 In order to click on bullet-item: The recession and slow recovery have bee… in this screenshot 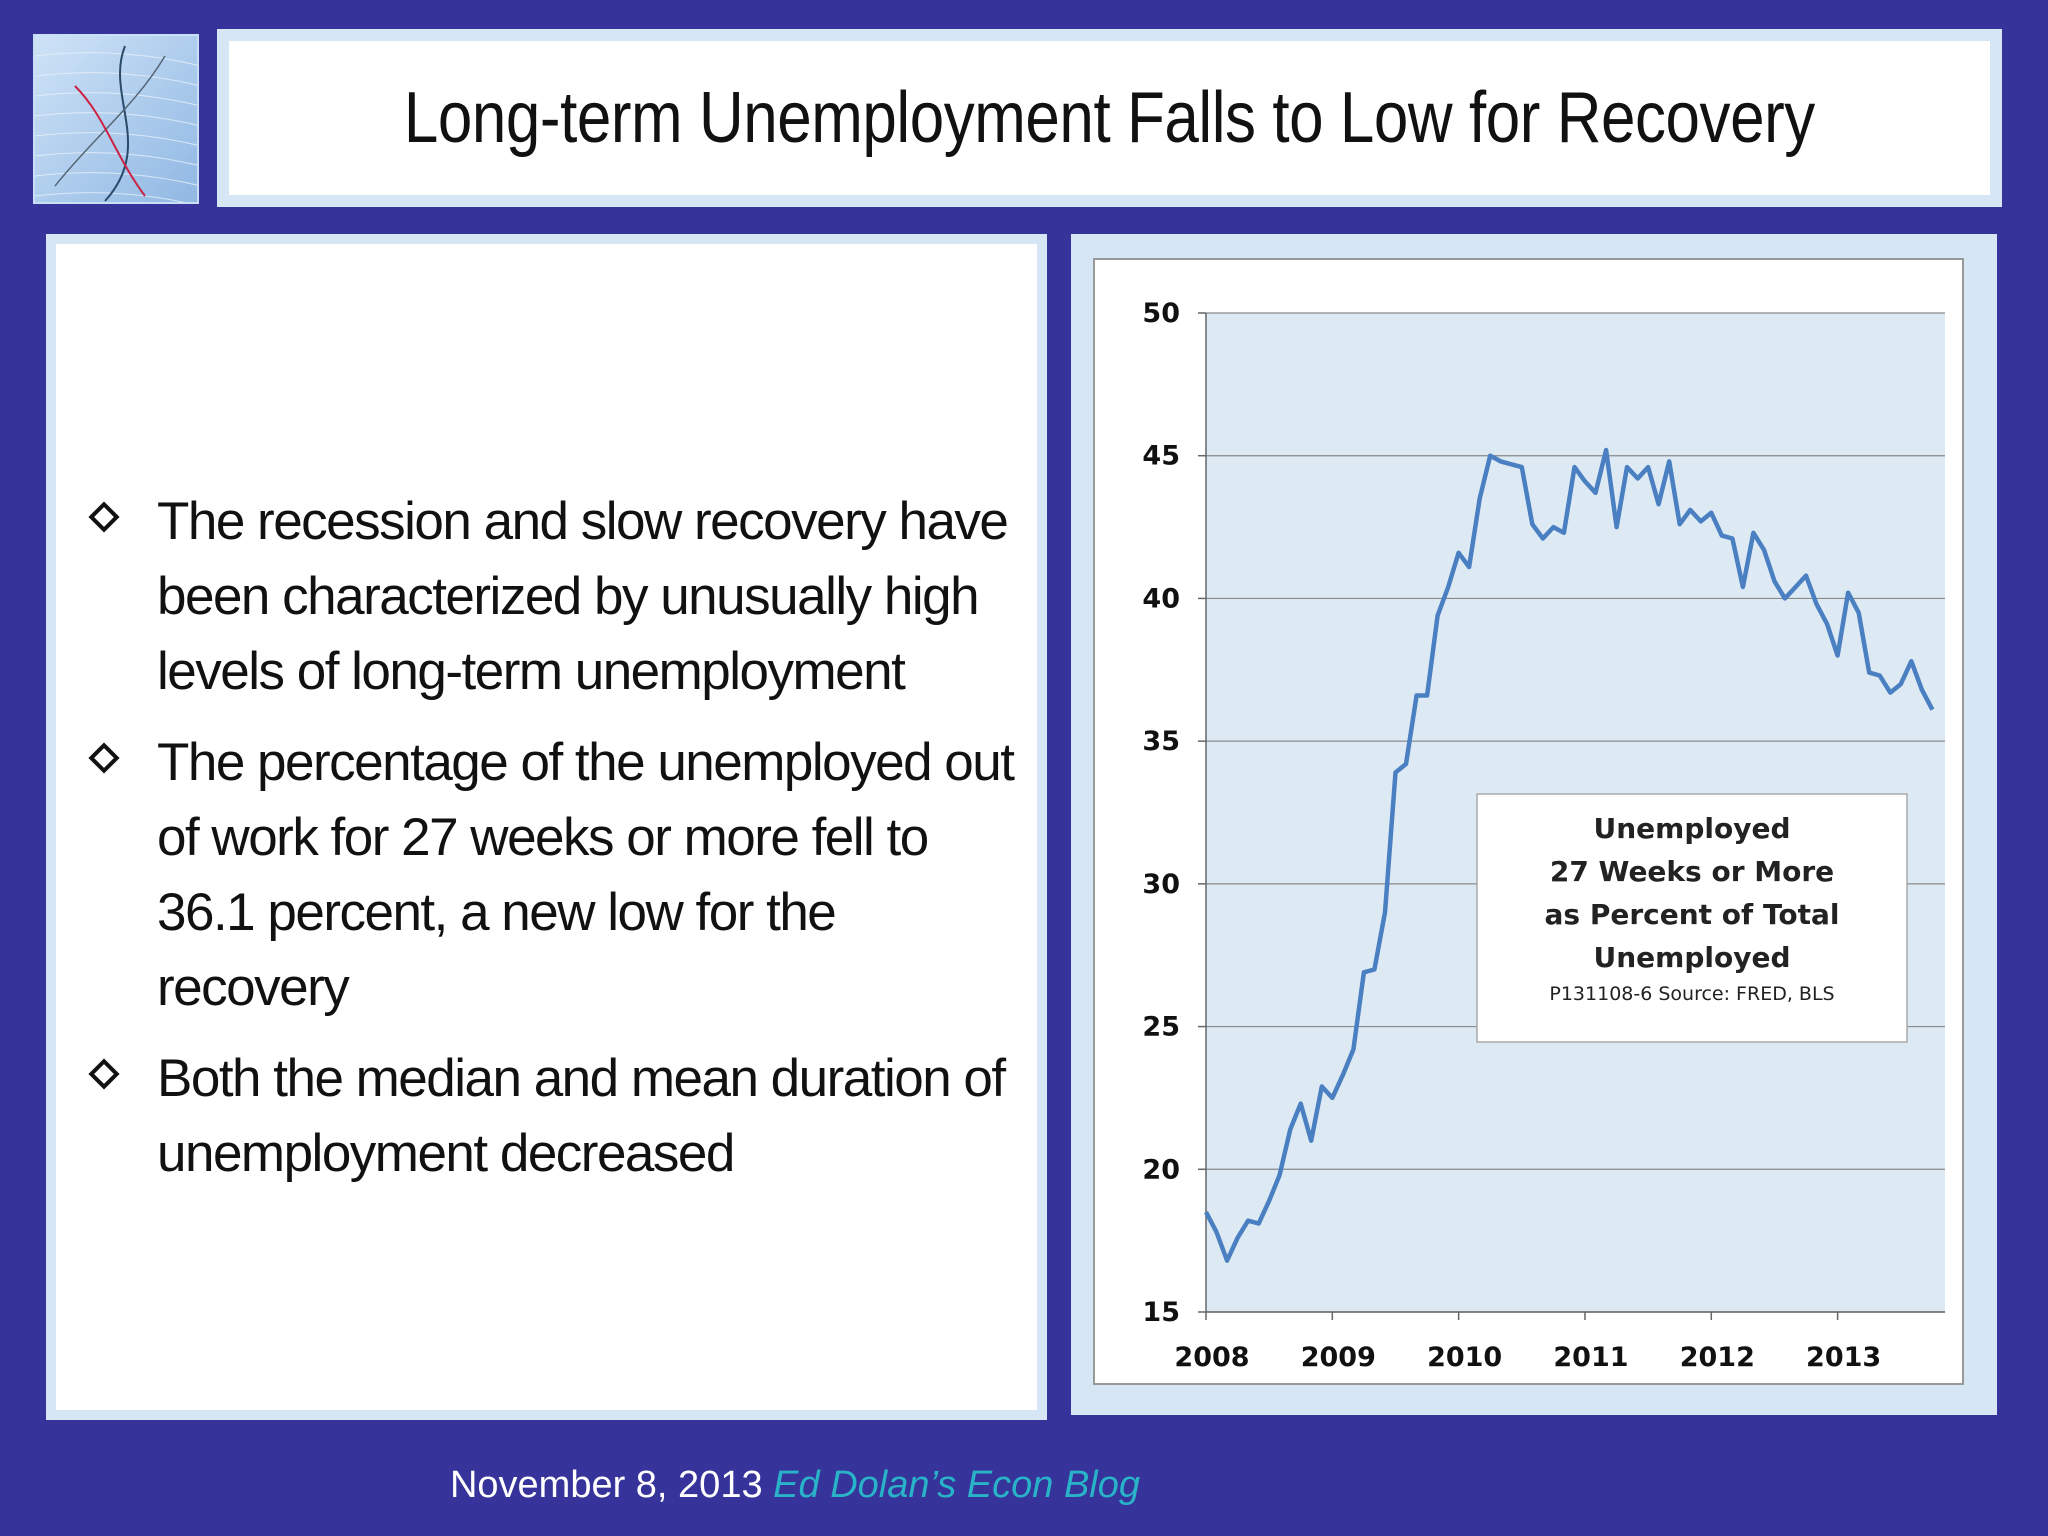, I will do `click(546, 596)`.